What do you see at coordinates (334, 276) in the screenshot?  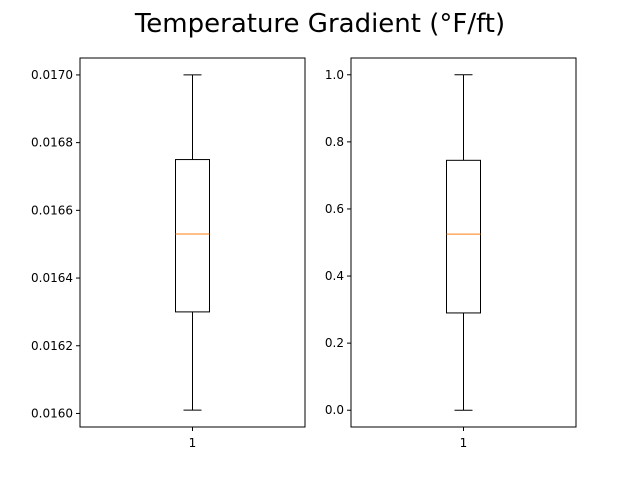 I see `y-tick-label: 0.4` at bounding box center [334, 276].